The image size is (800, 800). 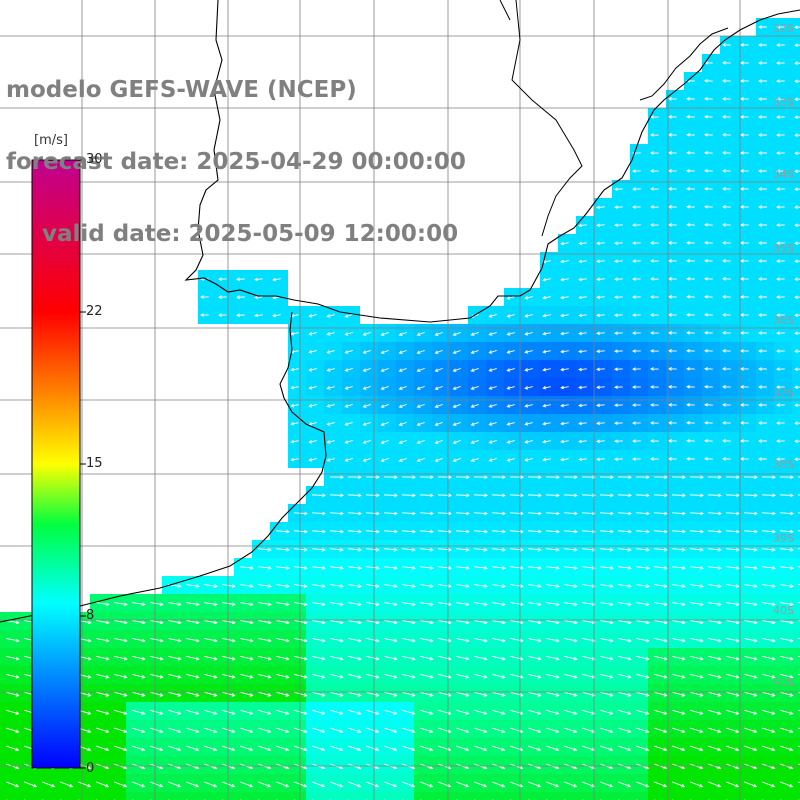 What do you see at coordinates (783, 320) in the screenshot?
I see `latitude-label: 36S` at bounding box center [783, 320].